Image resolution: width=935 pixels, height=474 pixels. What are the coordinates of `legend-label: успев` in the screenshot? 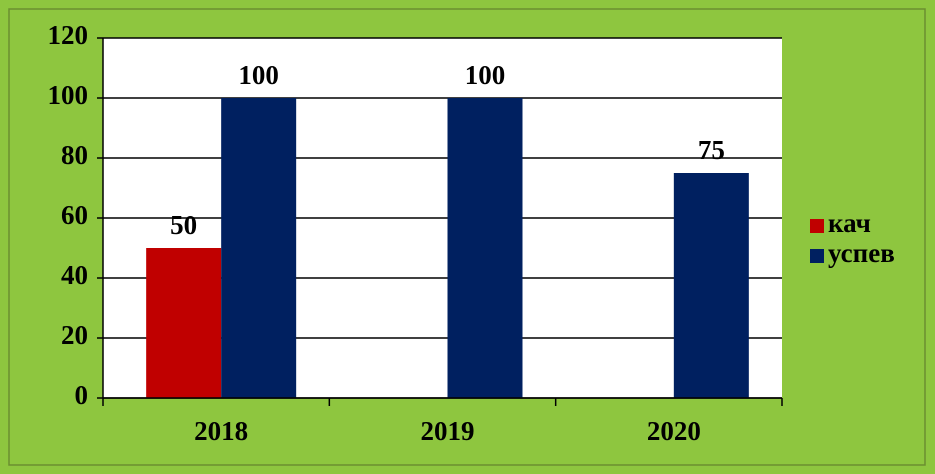 It's located at (861, 253).